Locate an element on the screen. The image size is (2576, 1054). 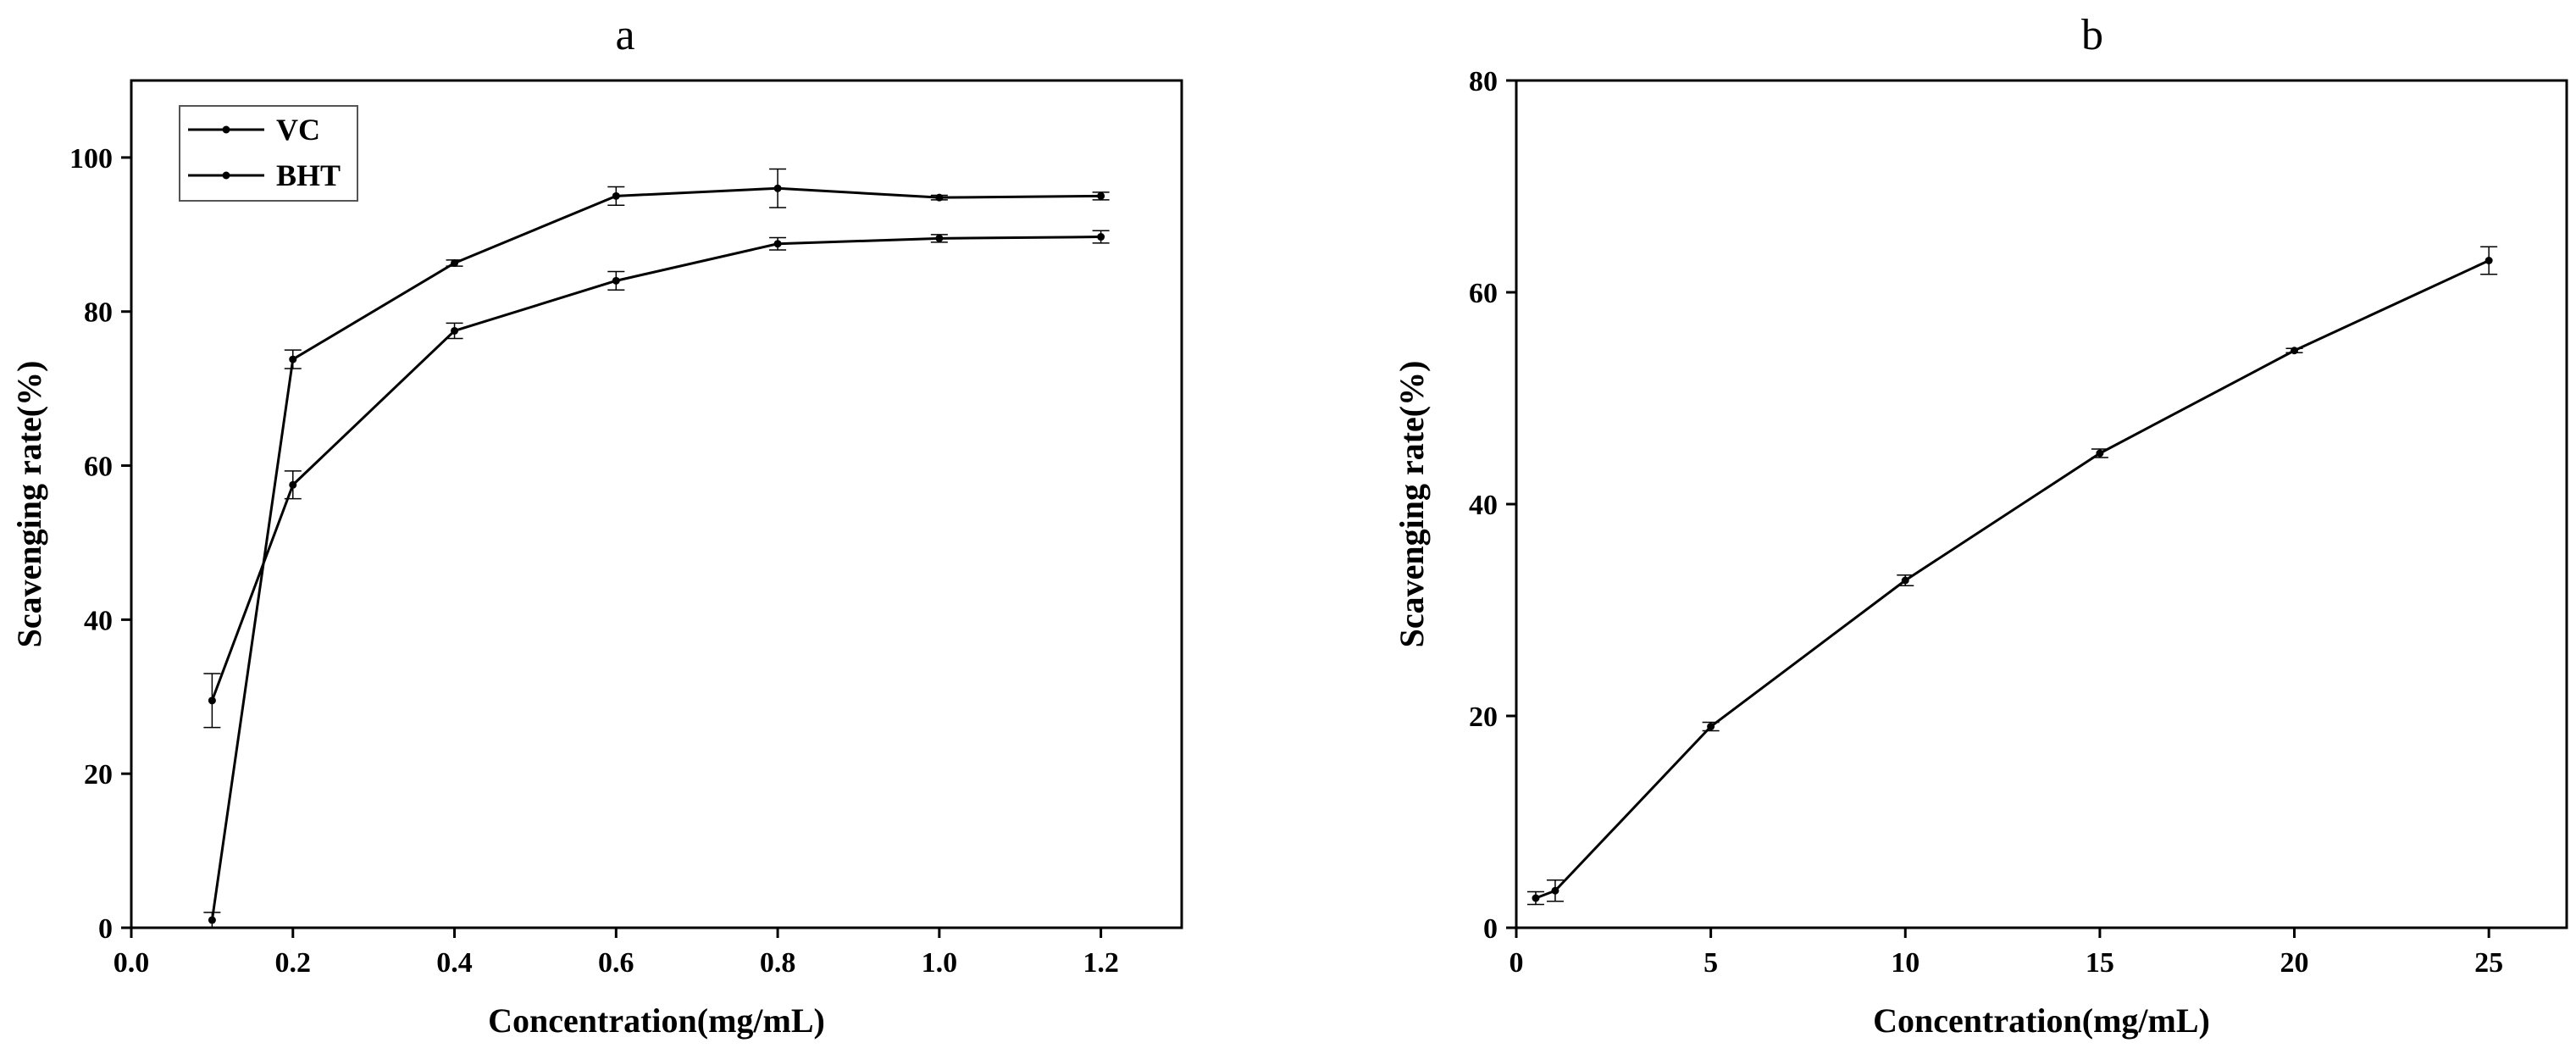
legend-marker-bht is located at coordinates (226, 175).